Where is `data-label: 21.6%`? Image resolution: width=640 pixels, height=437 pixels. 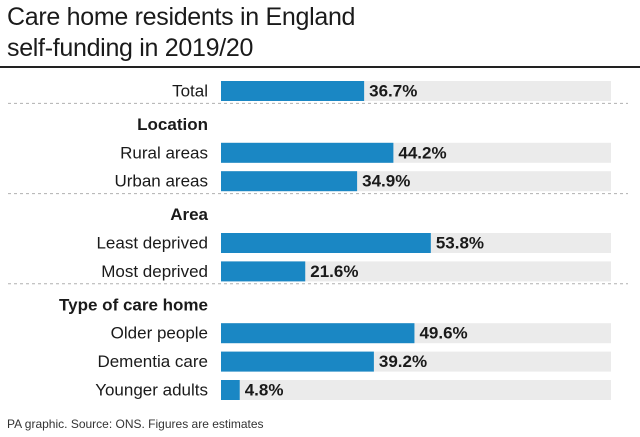 data-label: 21.6% is located at coordinates (334, 271).